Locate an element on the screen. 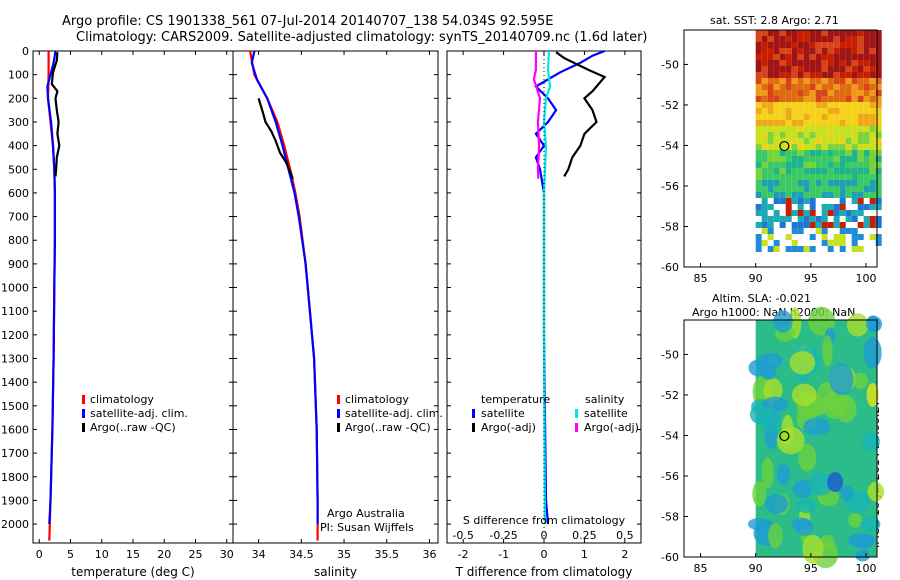  x-axis-label: T difference from climatology is located at coordinates (544, 572).